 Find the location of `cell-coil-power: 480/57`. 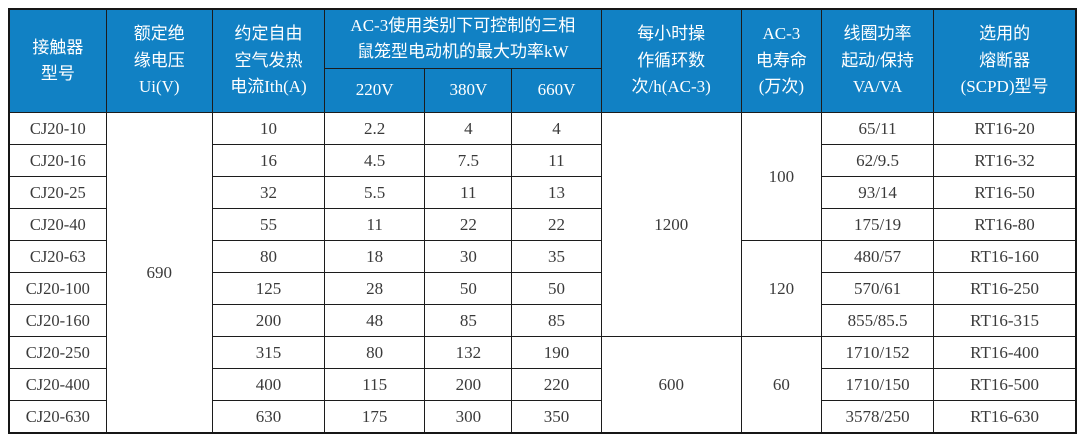

cell-coil-power: 480/57 is located at coordinates (877, 256).